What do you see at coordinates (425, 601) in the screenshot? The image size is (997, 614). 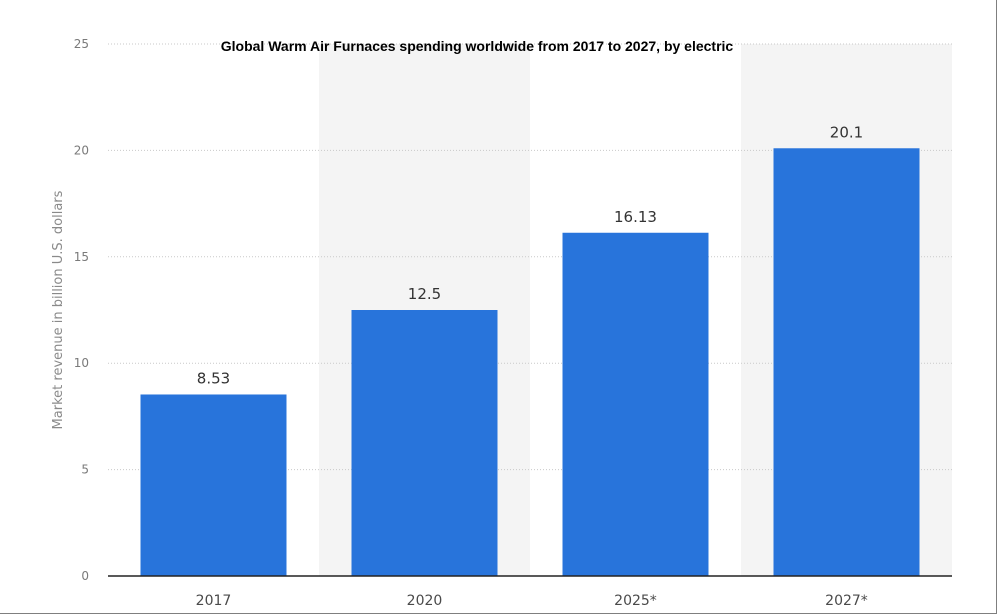 I see `x-tick-label: 2020` at bounding box center [425, 601].